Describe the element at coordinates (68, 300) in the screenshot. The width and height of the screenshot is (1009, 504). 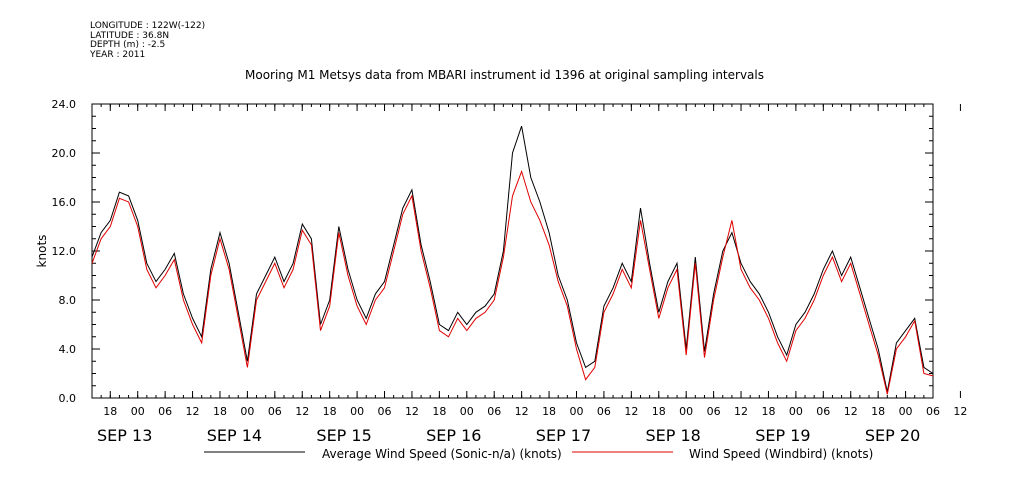
I see `y-tick-label: 8.0` at that location.